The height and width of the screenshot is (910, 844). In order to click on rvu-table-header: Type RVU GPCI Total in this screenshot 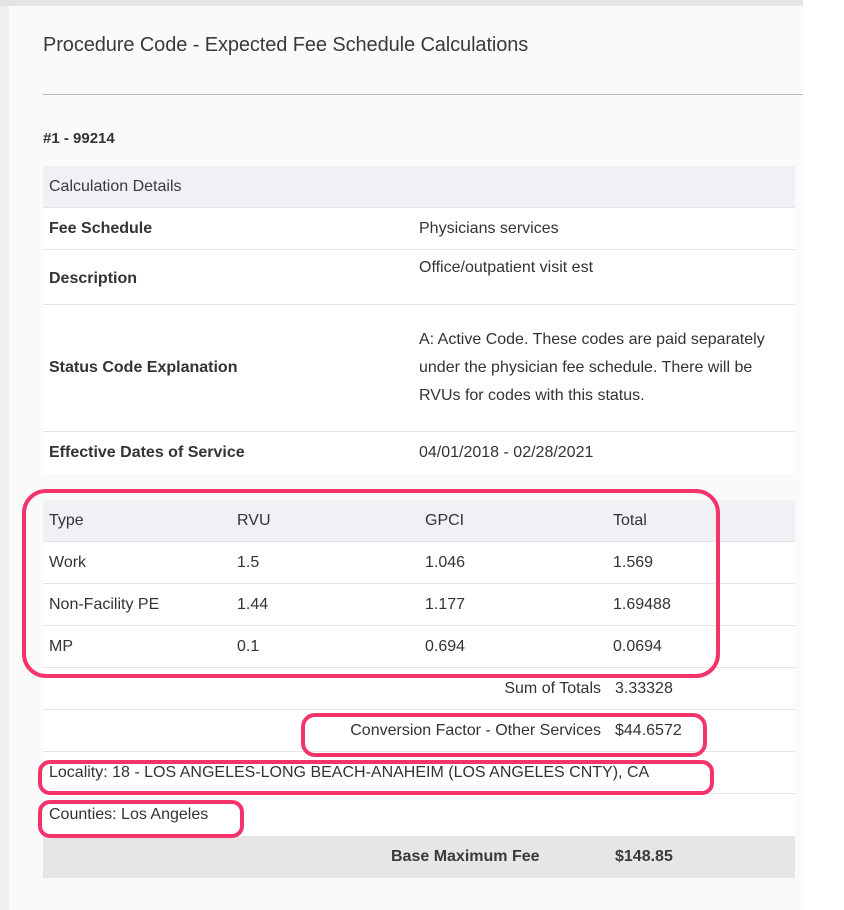, I will do `click(419, 521)`.